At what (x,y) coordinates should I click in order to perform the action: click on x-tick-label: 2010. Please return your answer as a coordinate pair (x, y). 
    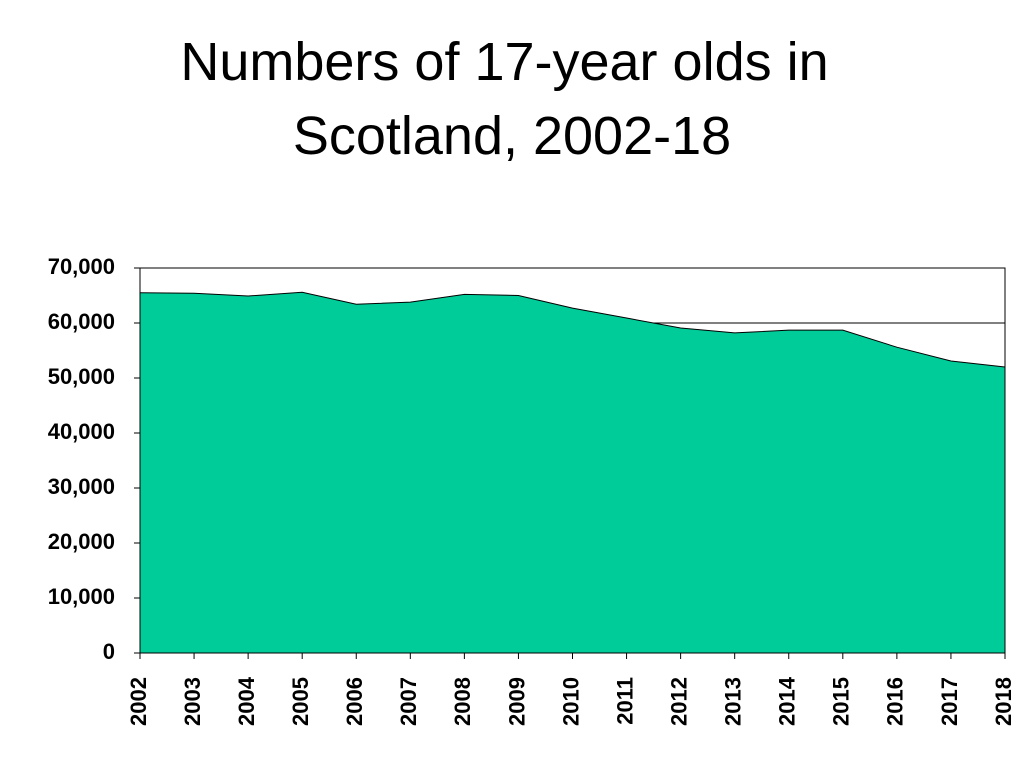
    Looking at the image, I should click on (570, 701).